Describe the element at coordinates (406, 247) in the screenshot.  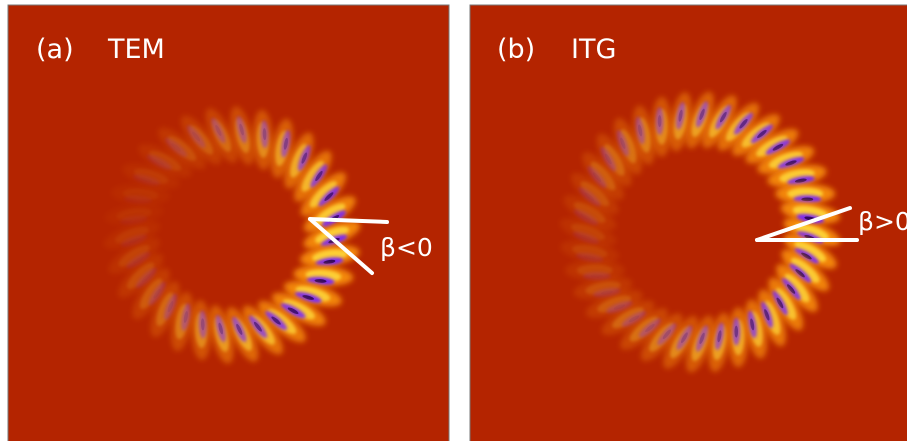
I see `angle-annotation: β<0` at that location.